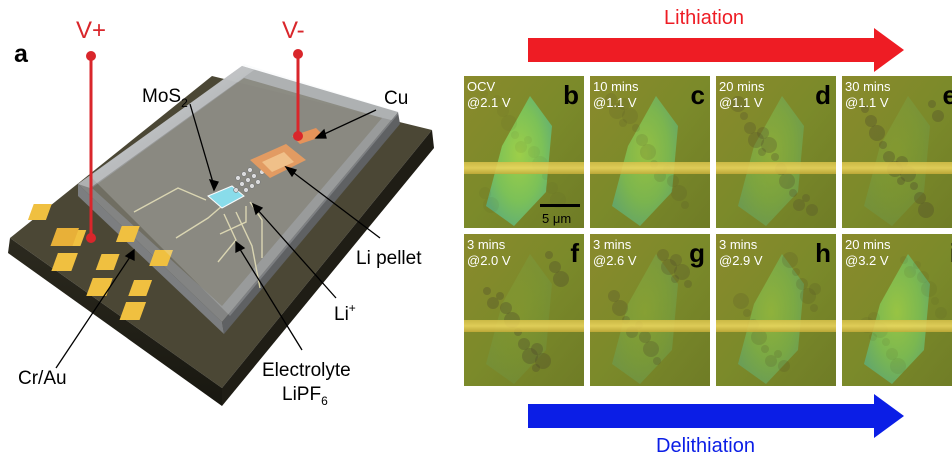  Describe the element at coordinates (705, 446) in the screenshot. I see `delithiation-label: Delithiation` at that location.